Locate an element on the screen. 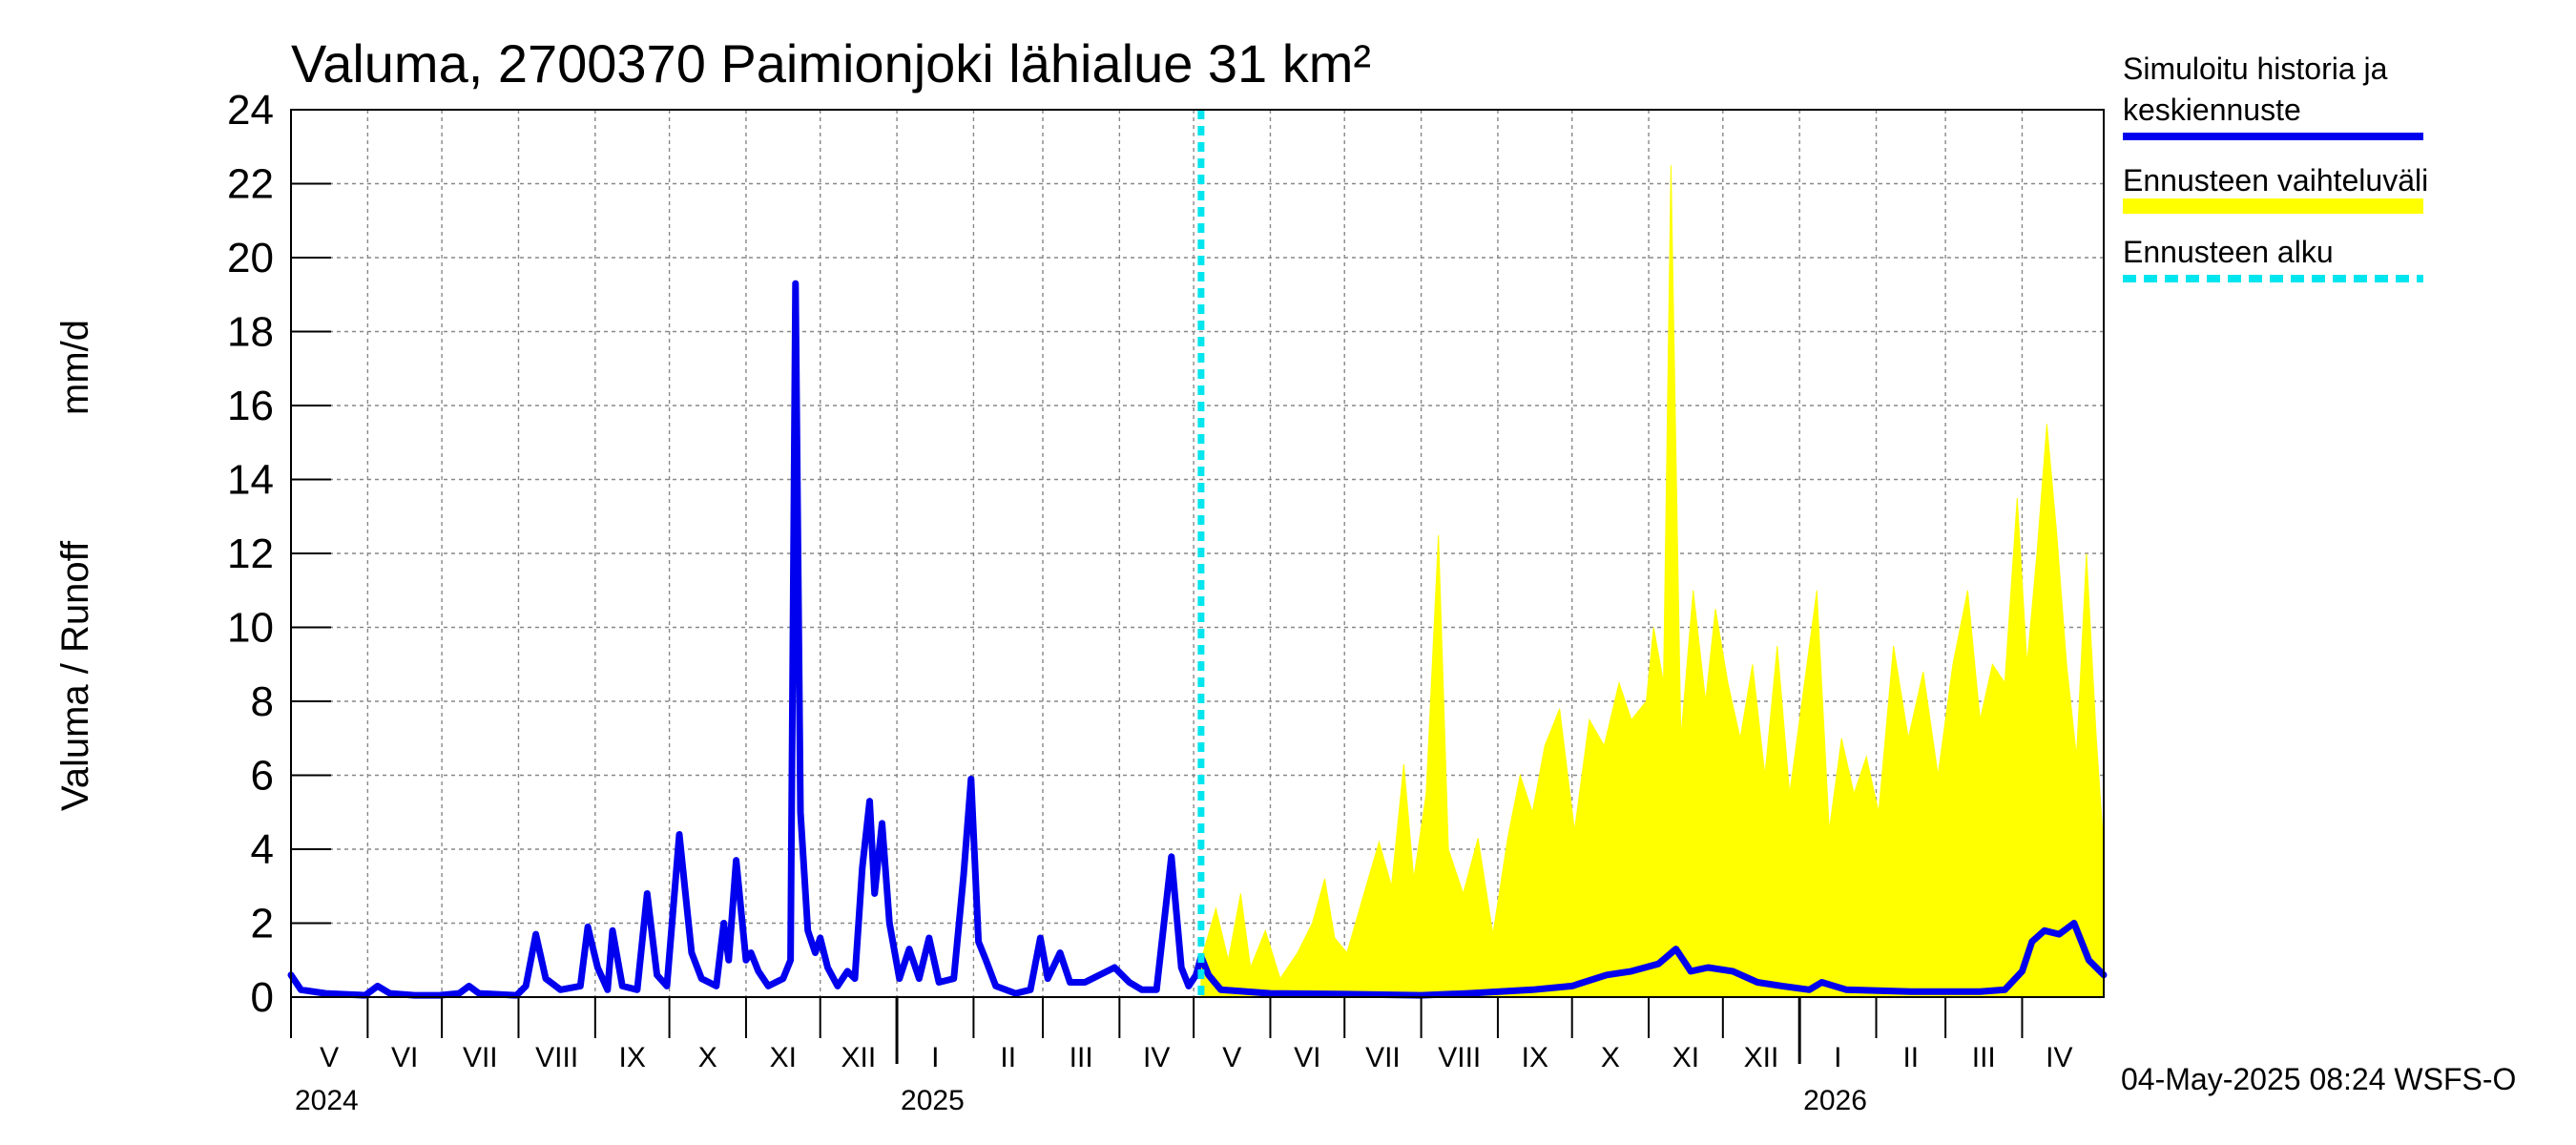  year-label: 2026 is located at coordinates (1835, 1100).